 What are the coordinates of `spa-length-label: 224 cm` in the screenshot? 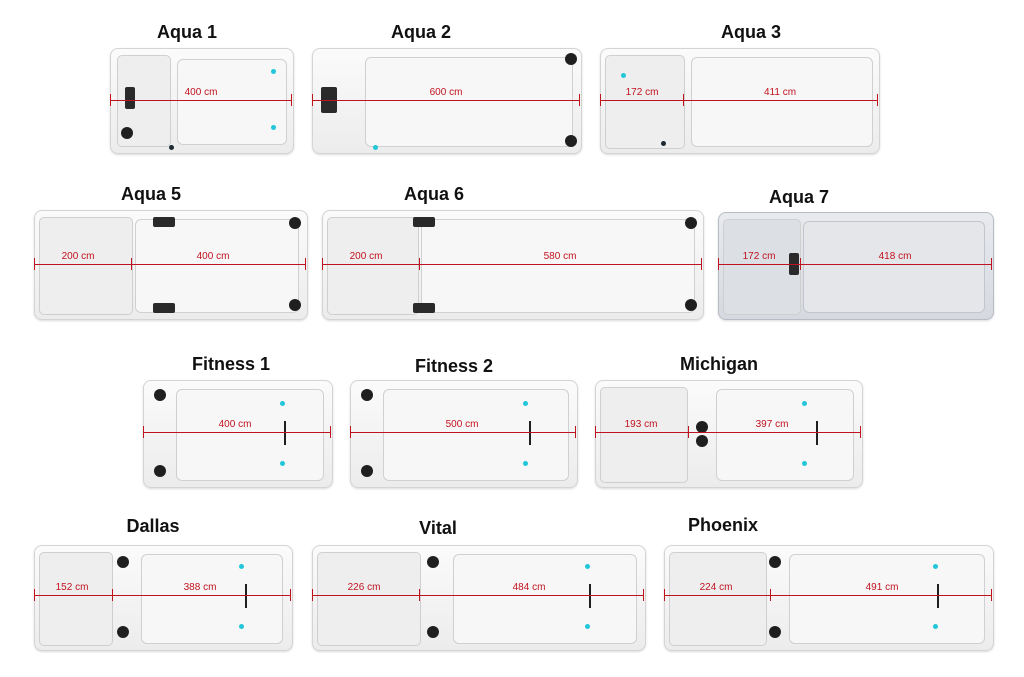 It's located at (716, 587).